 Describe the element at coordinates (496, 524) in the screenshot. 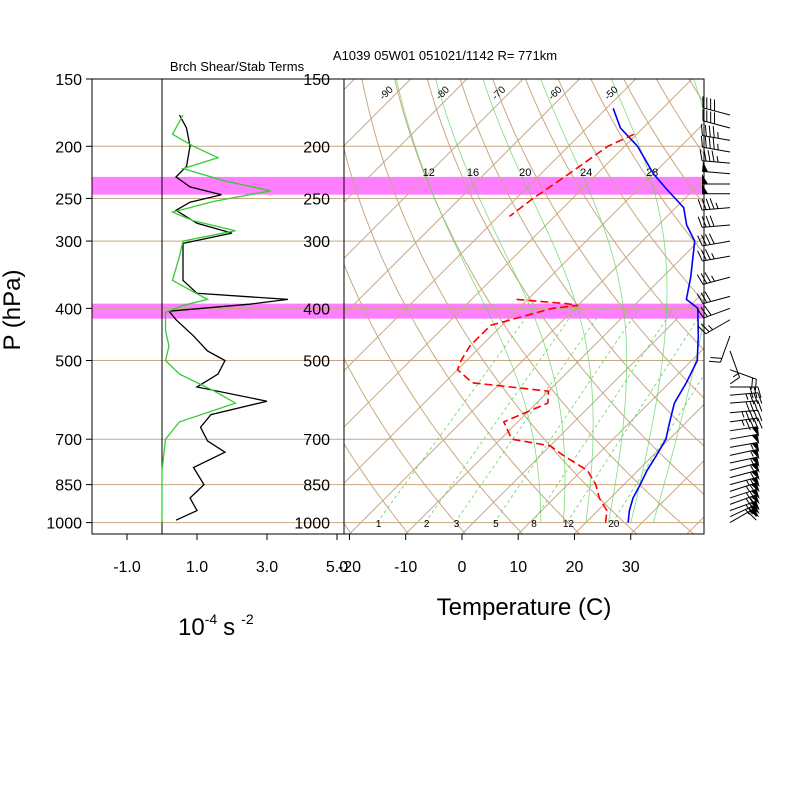

I see `mixing-ratio-label-5: 5` at that location.